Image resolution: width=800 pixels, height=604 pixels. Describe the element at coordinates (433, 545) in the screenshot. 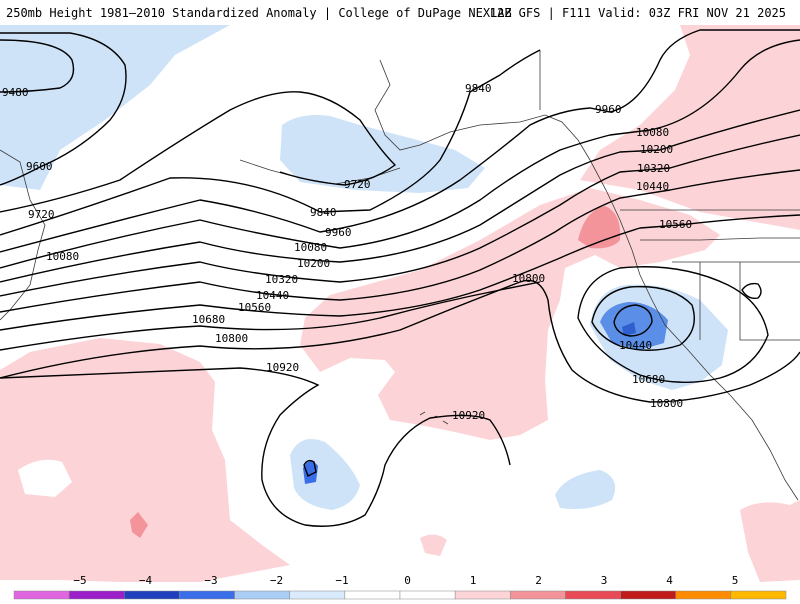

I see `anomaly-positive-south-small` at that location.